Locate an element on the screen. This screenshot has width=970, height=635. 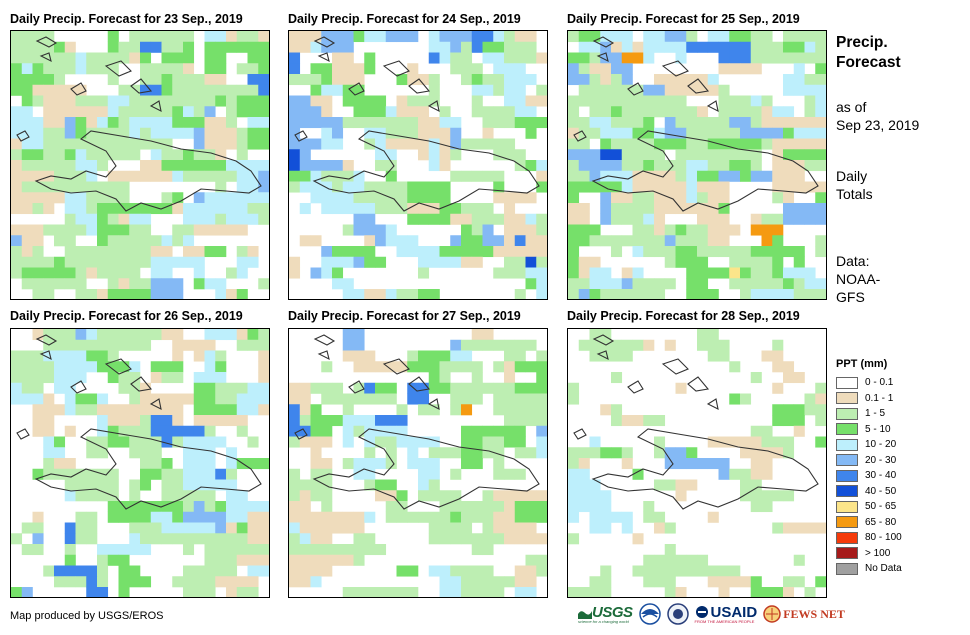
usaid-tagline: FROM THE AMERICAN PEOPLE is located at coordinates (724, 621).